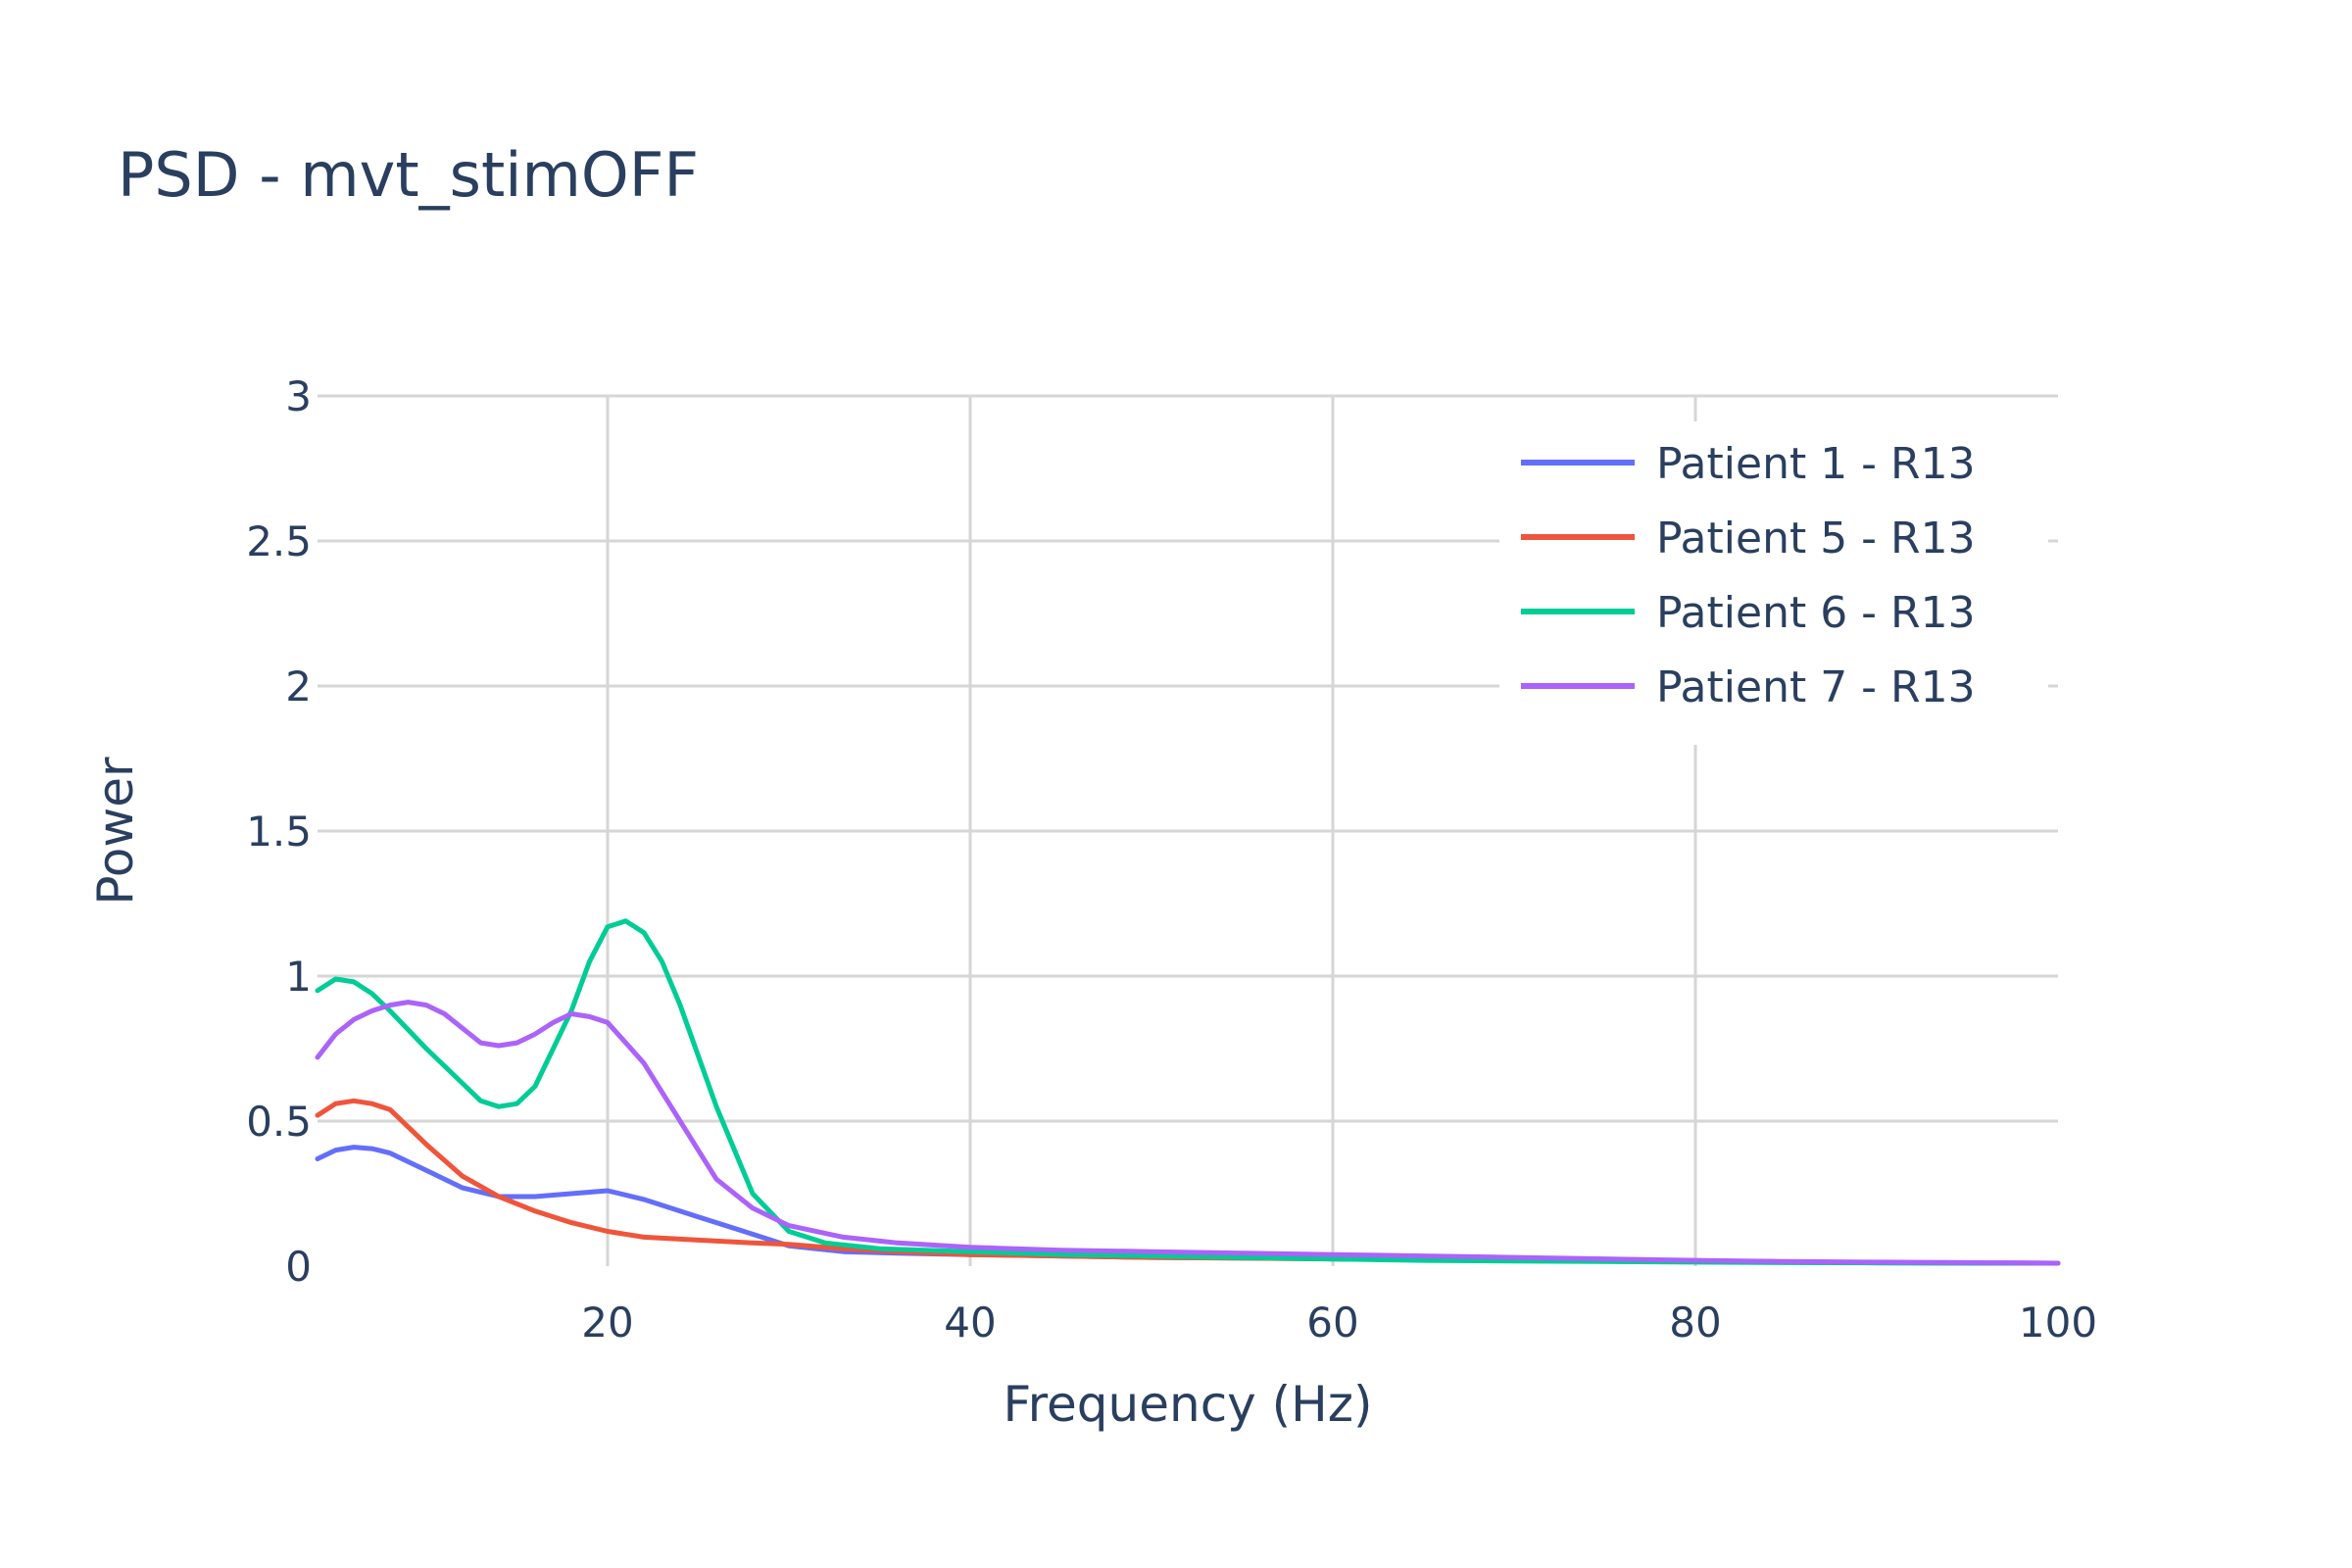 Image resolution: width=2352 pixels, height=1568 pixels. What do you see at coordinates (1187, 1404) in the screenshot?
I see `x-axis-title: Frequency (Hz)` at bounding box center [1187, 1404].